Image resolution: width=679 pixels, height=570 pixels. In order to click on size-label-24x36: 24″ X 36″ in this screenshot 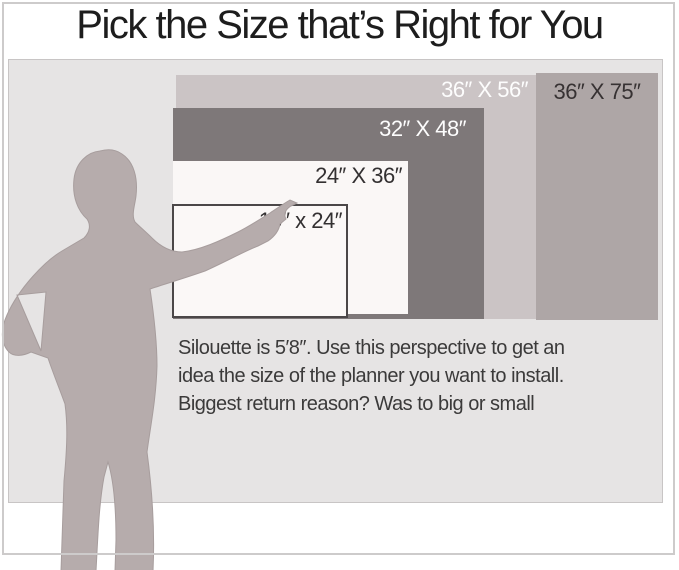, I will do `click(358, 175)`.